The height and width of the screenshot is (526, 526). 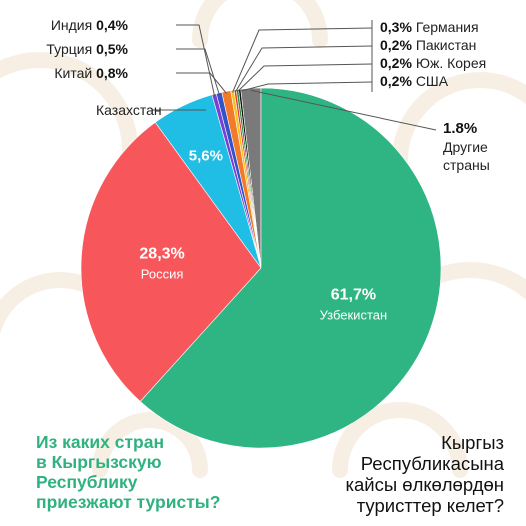 What do you see at coordinates (161, 254) in the screenshot?
I see `value-label-russia: 28,3%` at bounding box center [161, 254].